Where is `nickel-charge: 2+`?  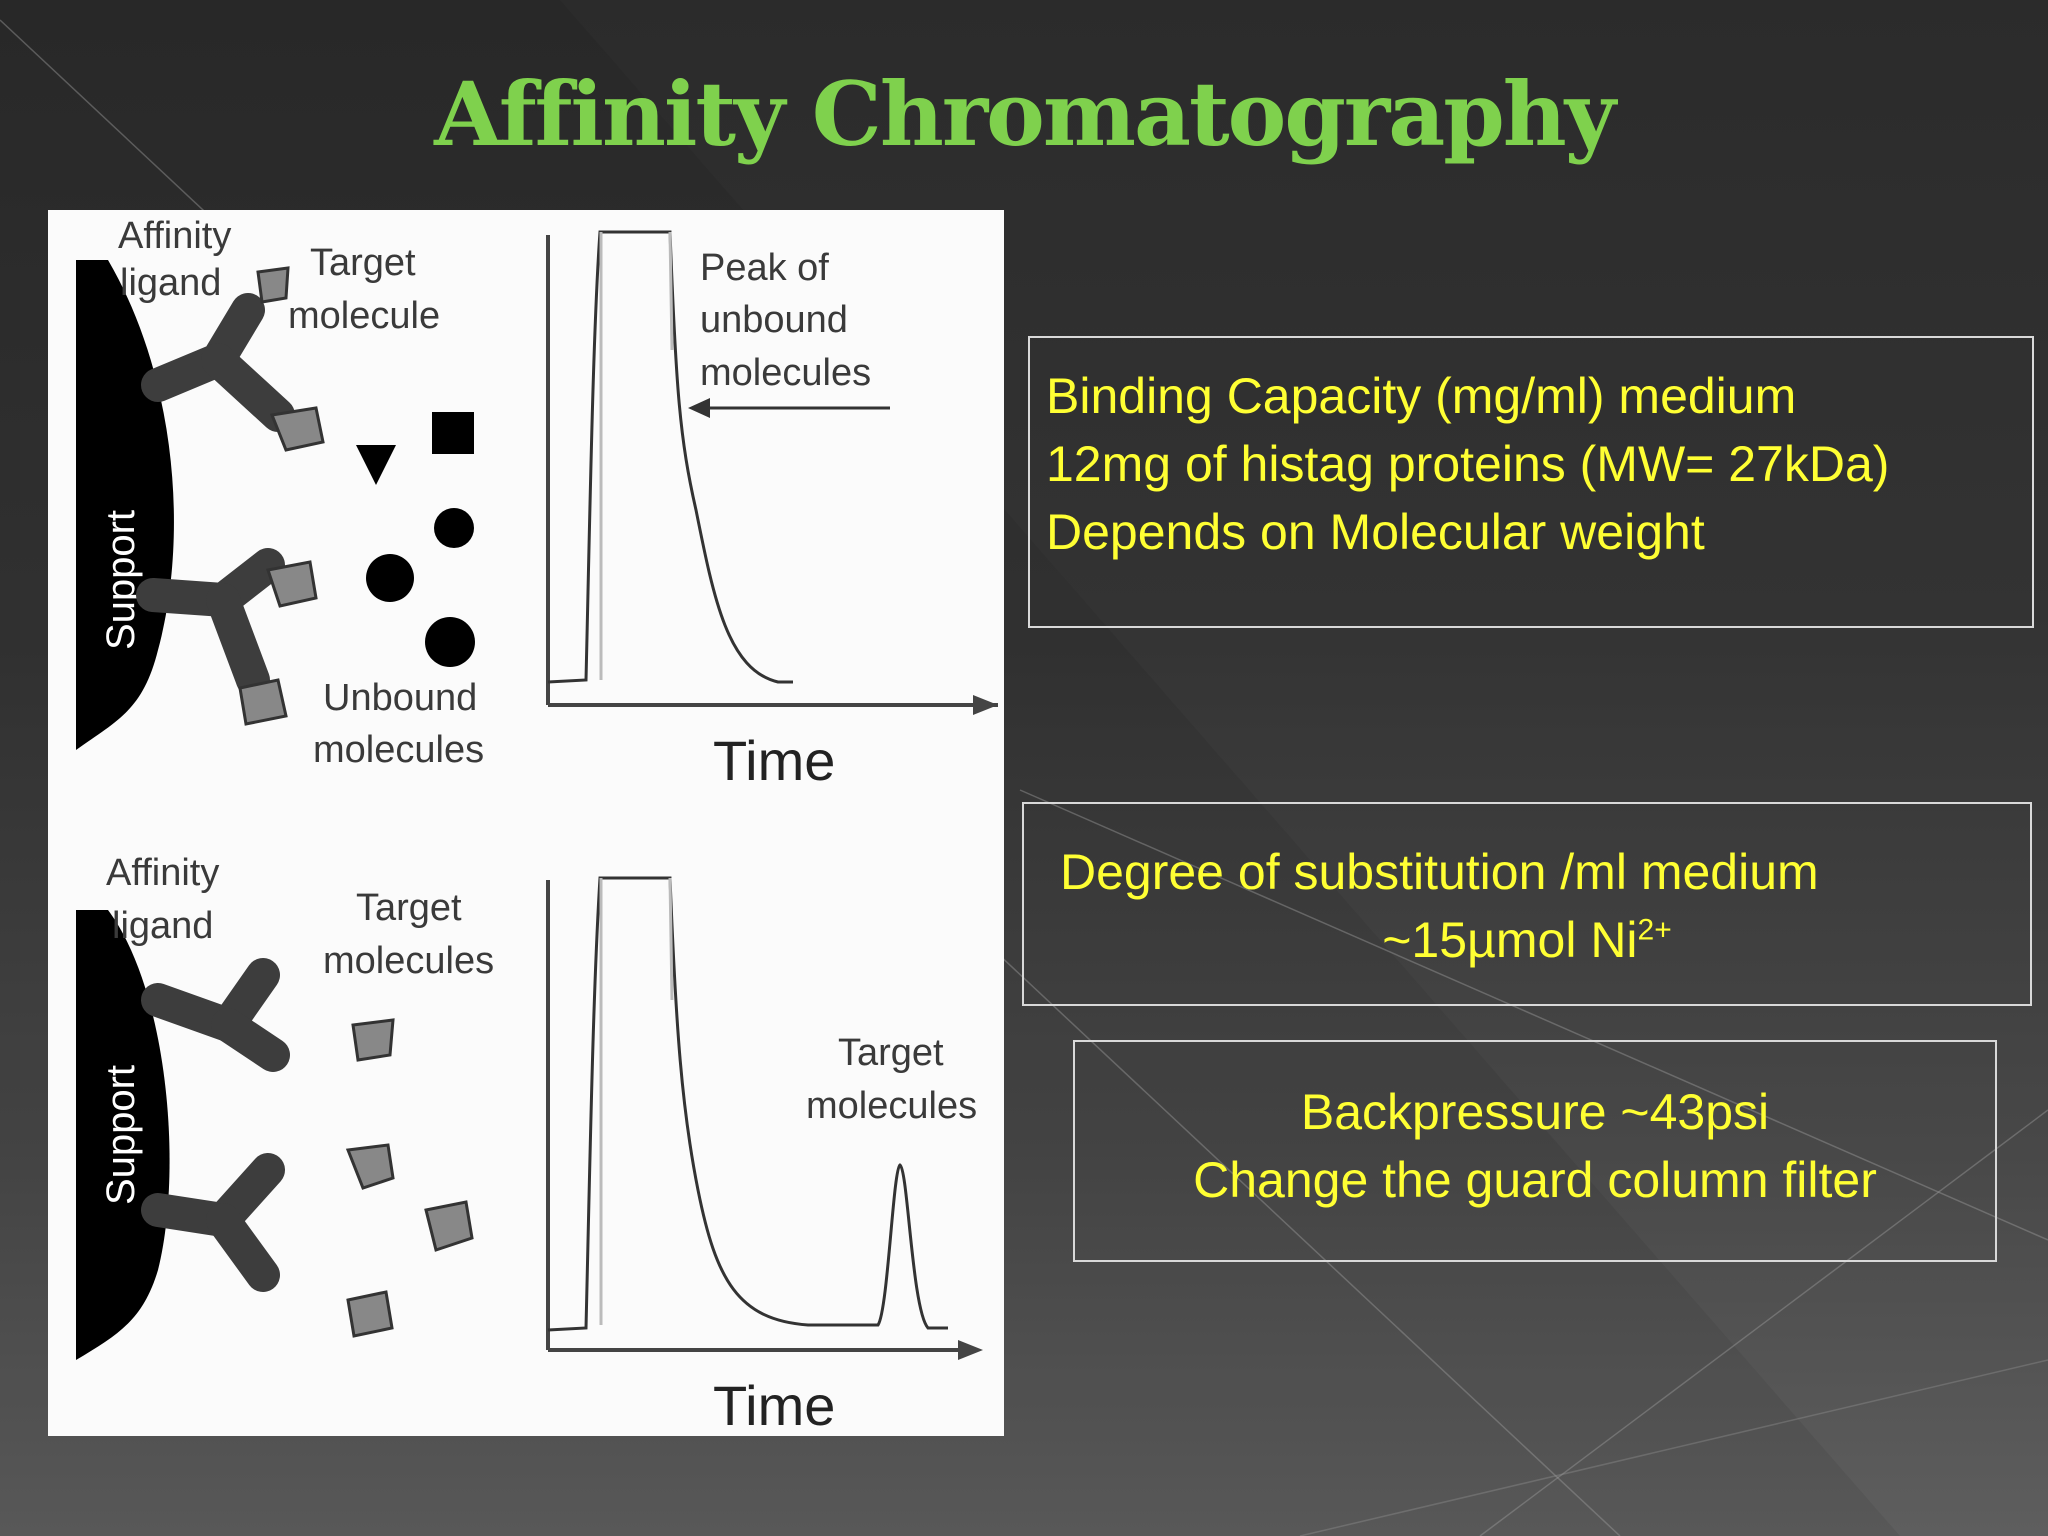 nickel-charge: 2+ is located at coordinates (1654, 930).